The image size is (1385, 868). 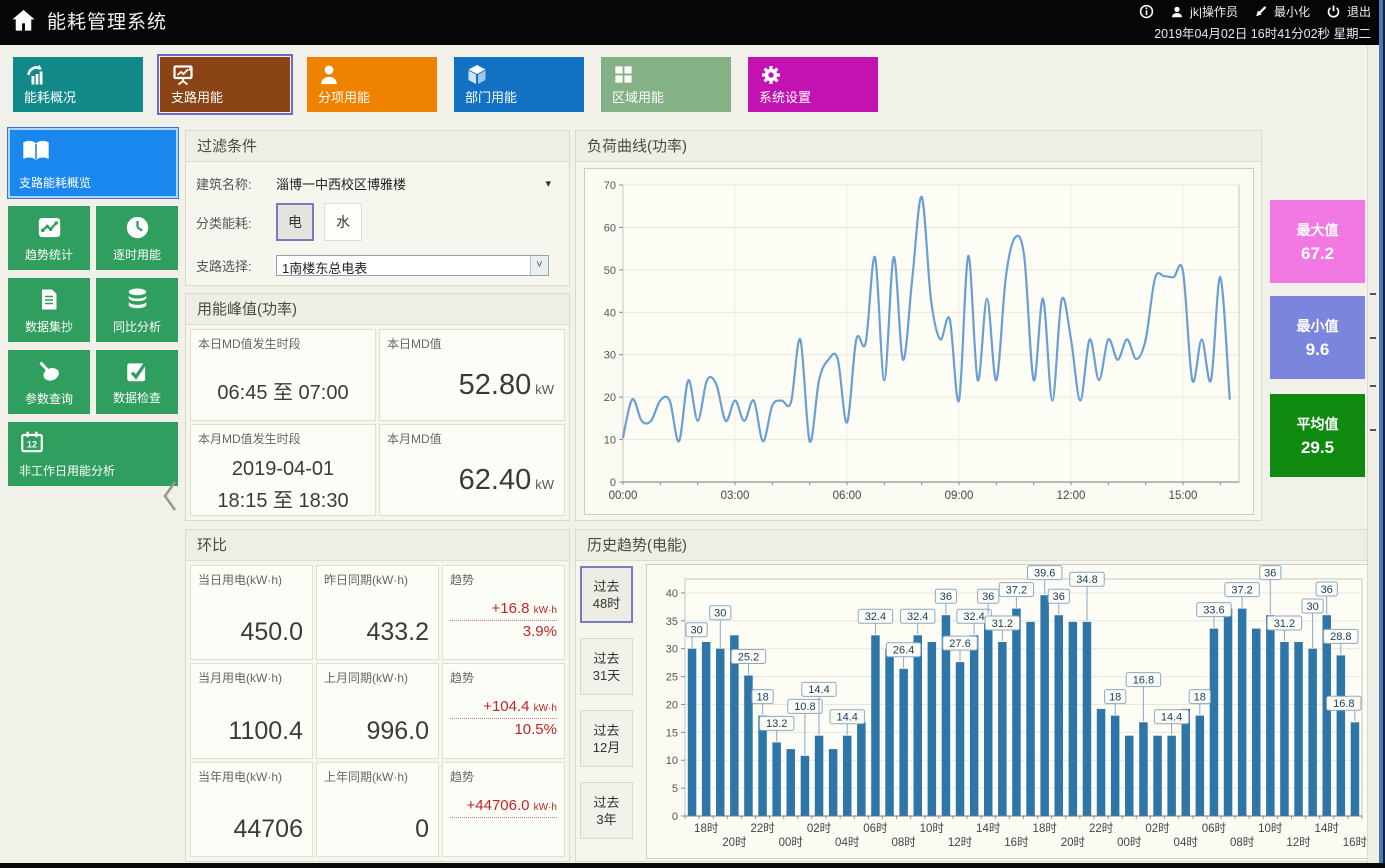 What do you see at coordinates (49, 299) in the screenshot?
I see `doc-icon` at bounding box center [49, 299].